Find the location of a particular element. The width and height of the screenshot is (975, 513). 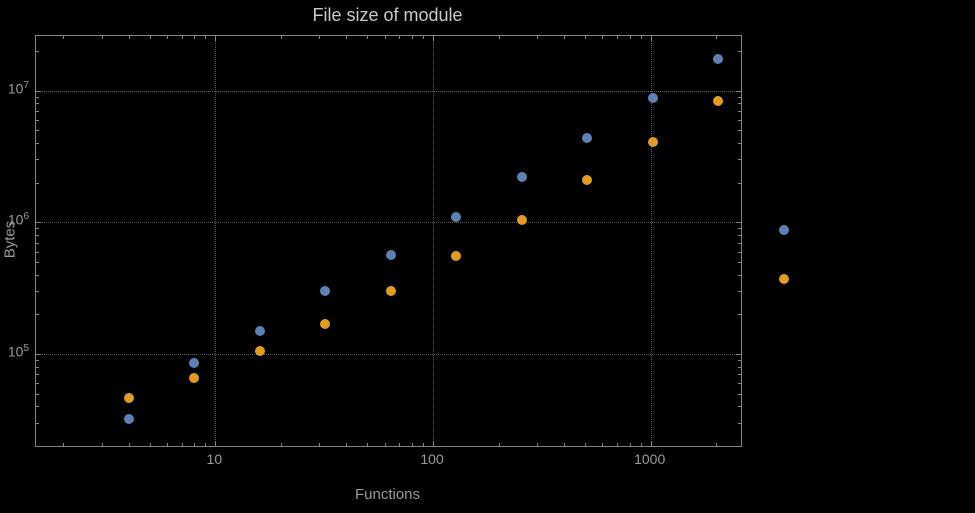

y-tick-label: 10⁷ is located at coordinates (18, 88).